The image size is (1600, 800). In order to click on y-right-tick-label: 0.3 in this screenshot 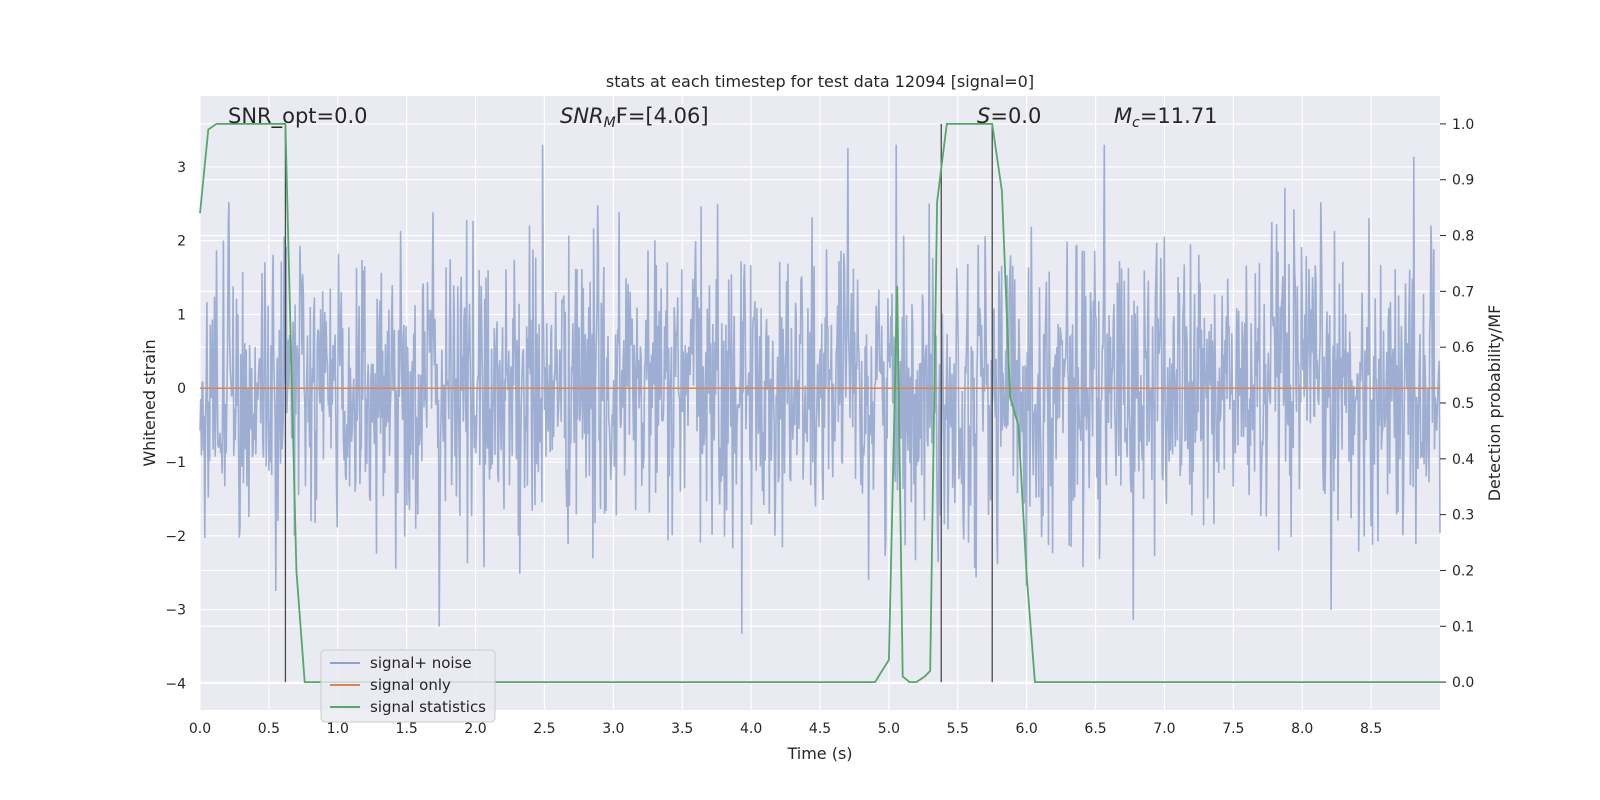, I will do `click(1463, 516)`.